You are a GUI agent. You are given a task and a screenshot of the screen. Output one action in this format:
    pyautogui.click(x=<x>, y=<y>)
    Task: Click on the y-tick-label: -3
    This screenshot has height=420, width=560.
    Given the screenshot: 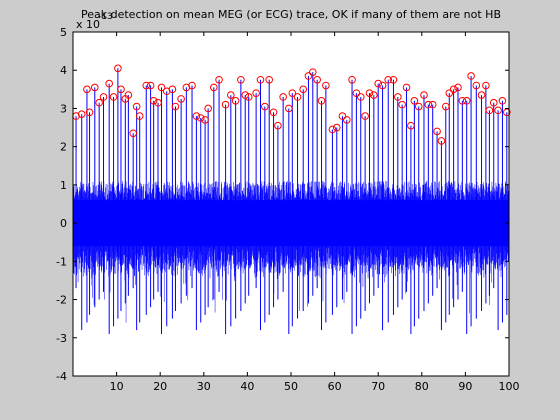 What is the action you would take?
    pyautogui.click(x=61, y=338)
    